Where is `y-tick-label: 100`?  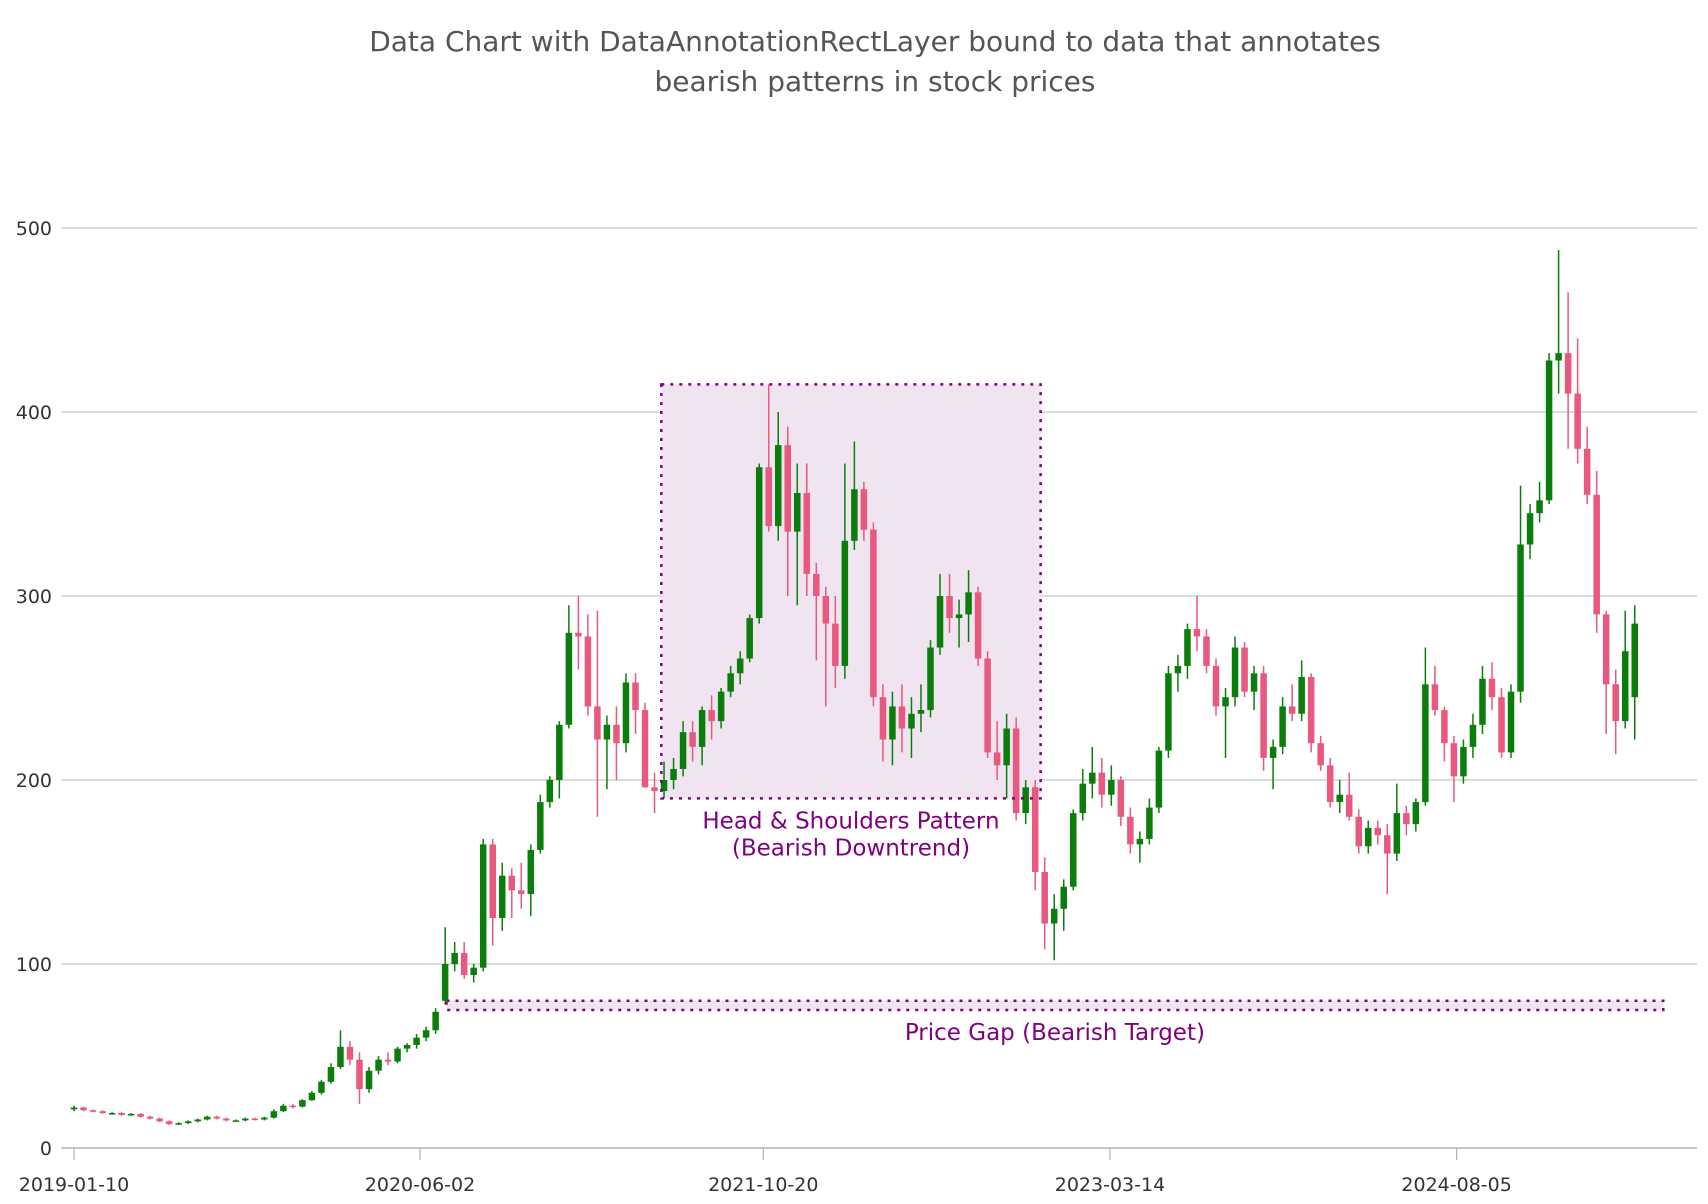 y-tick-label: 100 is located at coordinates (34, 965).